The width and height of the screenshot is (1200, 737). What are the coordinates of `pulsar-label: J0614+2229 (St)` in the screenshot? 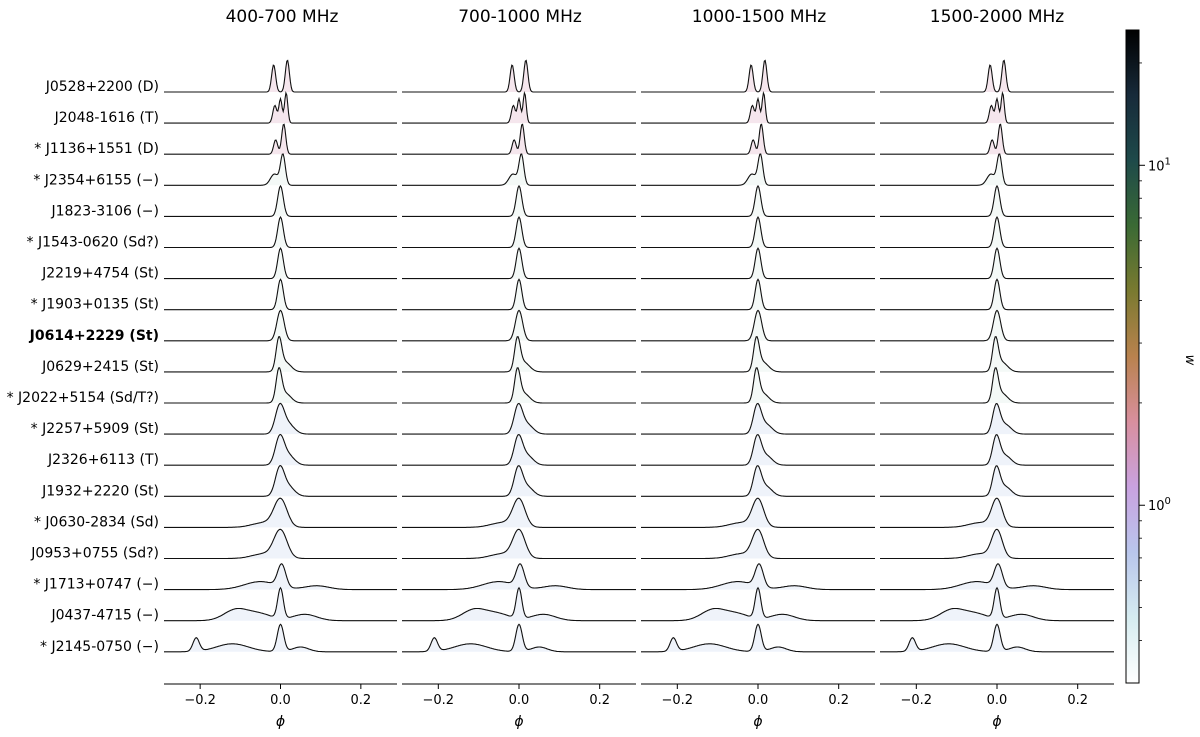 It's located at (94, 336).